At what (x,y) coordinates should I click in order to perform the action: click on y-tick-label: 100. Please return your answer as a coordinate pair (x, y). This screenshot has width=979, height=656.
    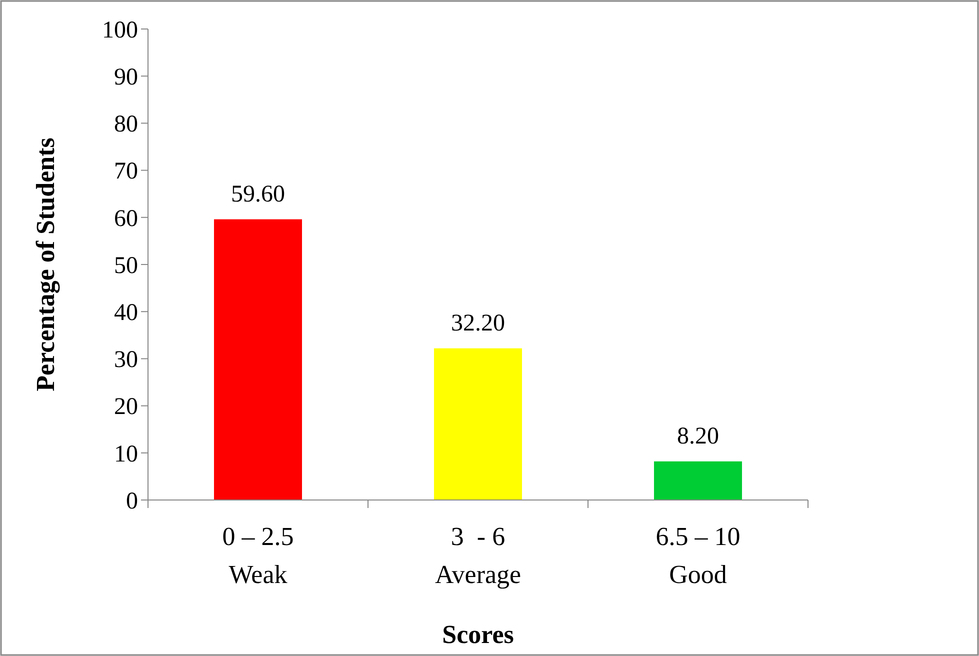
    Looking at the image, I should click on (120, 30).